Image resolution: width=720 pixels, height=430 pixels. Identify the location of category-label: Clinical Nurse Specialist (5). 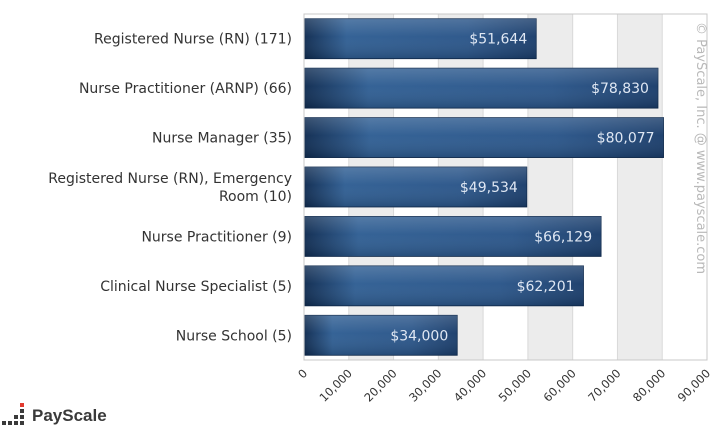
(196, 287).